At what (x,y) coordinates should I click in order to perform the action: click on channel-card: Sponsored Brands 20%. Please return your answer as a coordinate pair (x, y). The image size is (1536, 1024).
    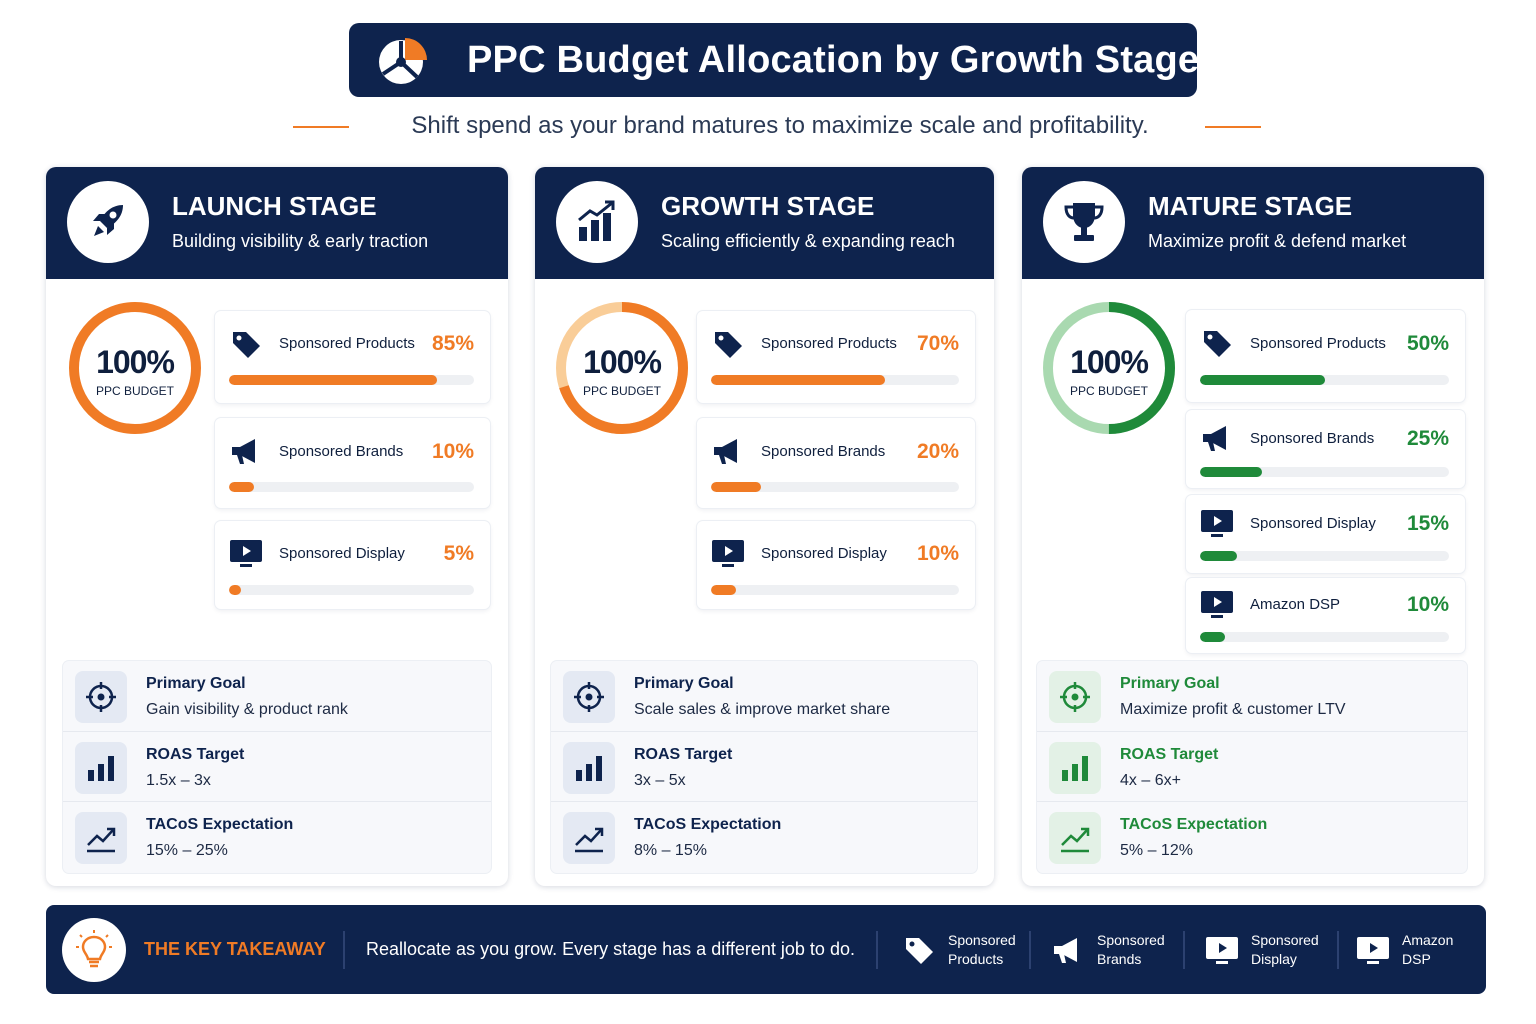
    Looking at the image, I should click on (836, 463).